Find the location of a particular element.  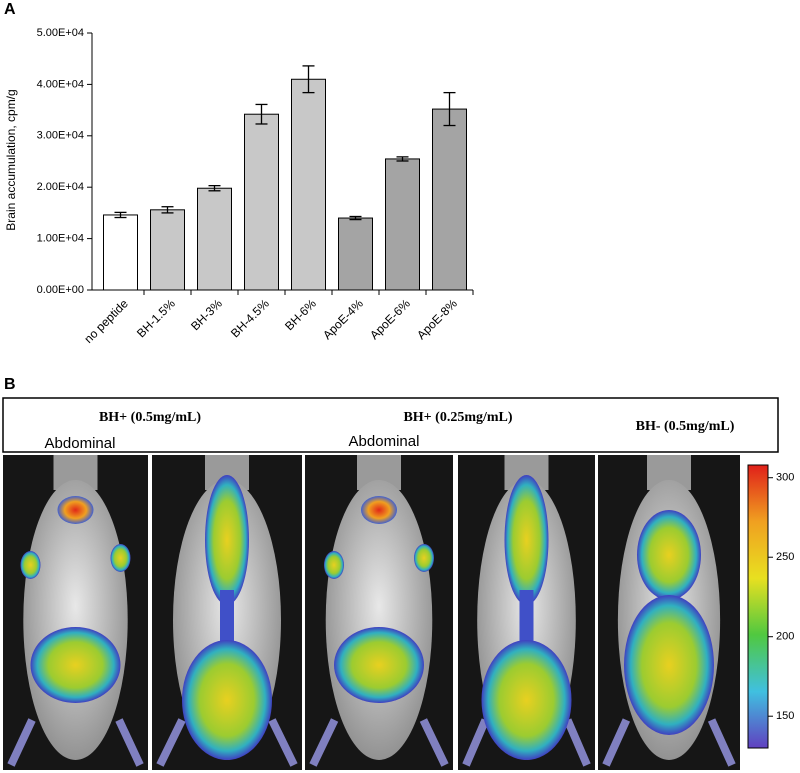

x-tick-label: BH-3% is located at coordinates (206, 314).